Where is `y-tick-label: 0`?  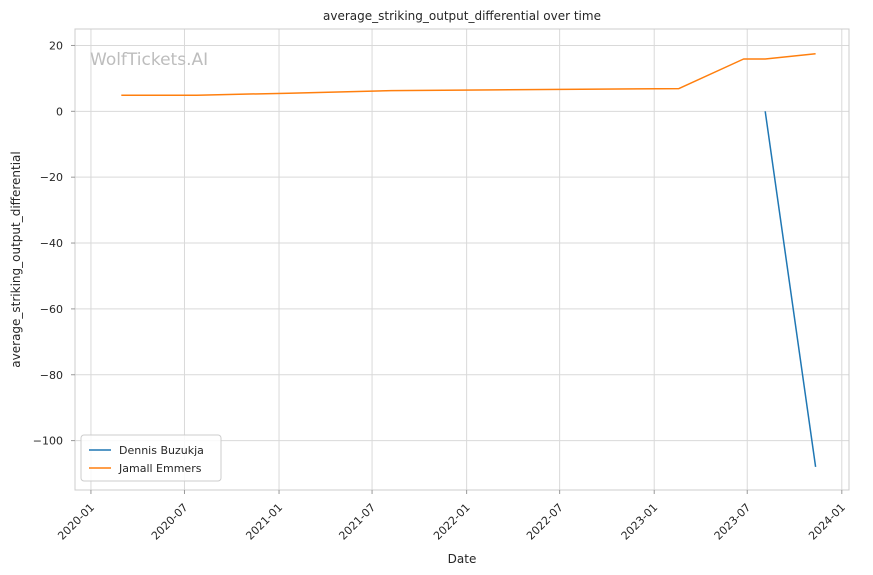
y-tick-label: 0 is located at coordinates (59, 111).